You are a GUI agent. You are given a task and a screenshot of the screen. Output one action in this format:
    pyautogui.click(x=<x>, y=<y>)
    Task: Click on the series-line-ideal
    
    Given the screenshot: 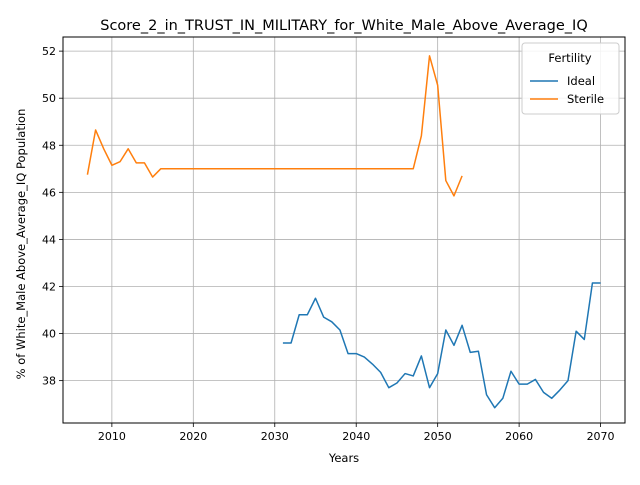 What is the action you would take?
    pyautogui.click(x=441, y=345)
    